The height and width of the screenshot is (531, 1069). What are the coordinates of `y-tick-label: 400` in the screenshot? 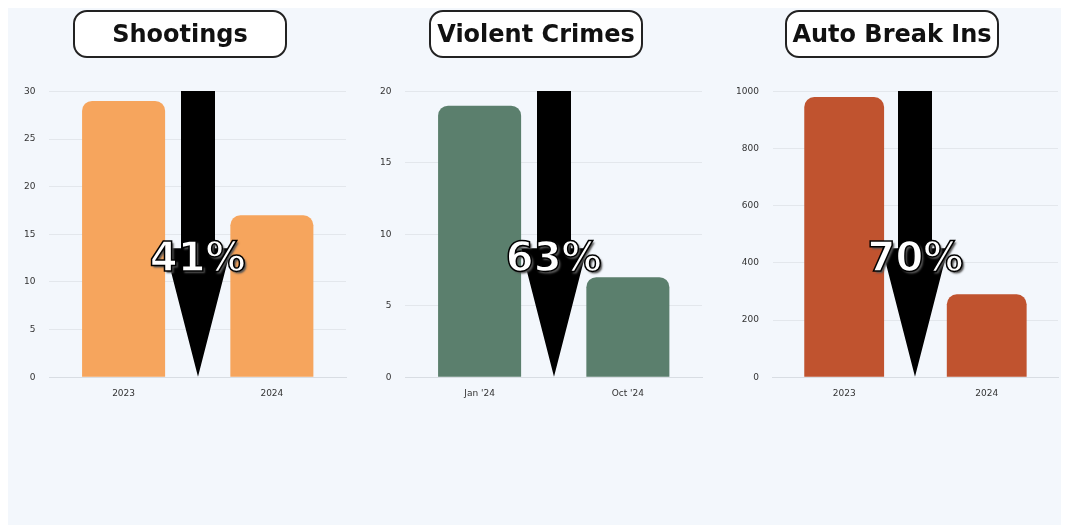 It's located at (750, 262).